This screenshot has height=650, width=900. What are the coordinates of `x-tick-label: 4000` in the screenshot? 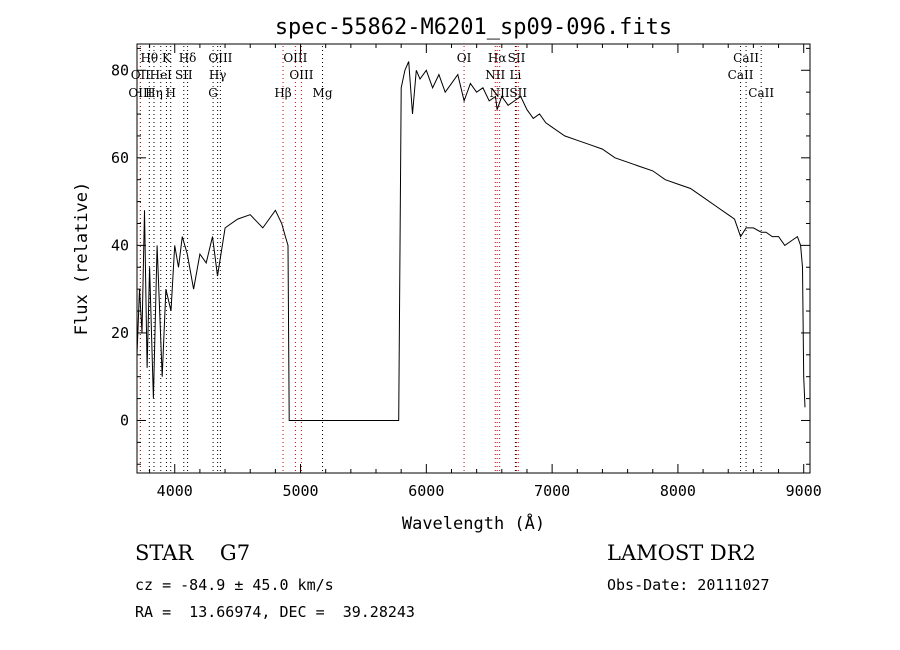 It's located at (175, 491).